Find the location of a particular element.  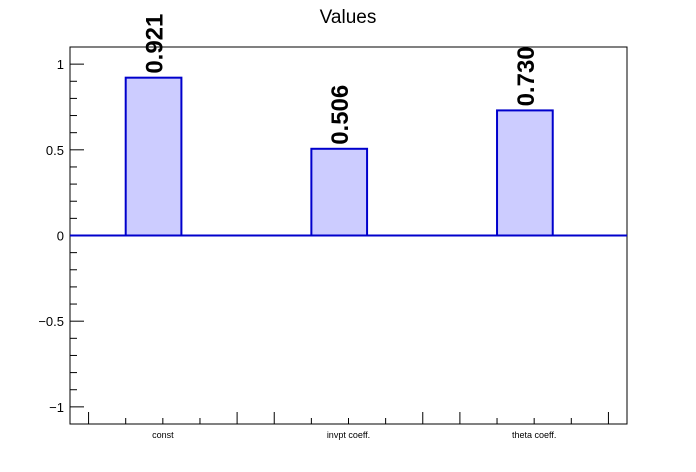

x-tick-labels: const invpt coeff. theta coeff. is located at coordinates (354, 435).